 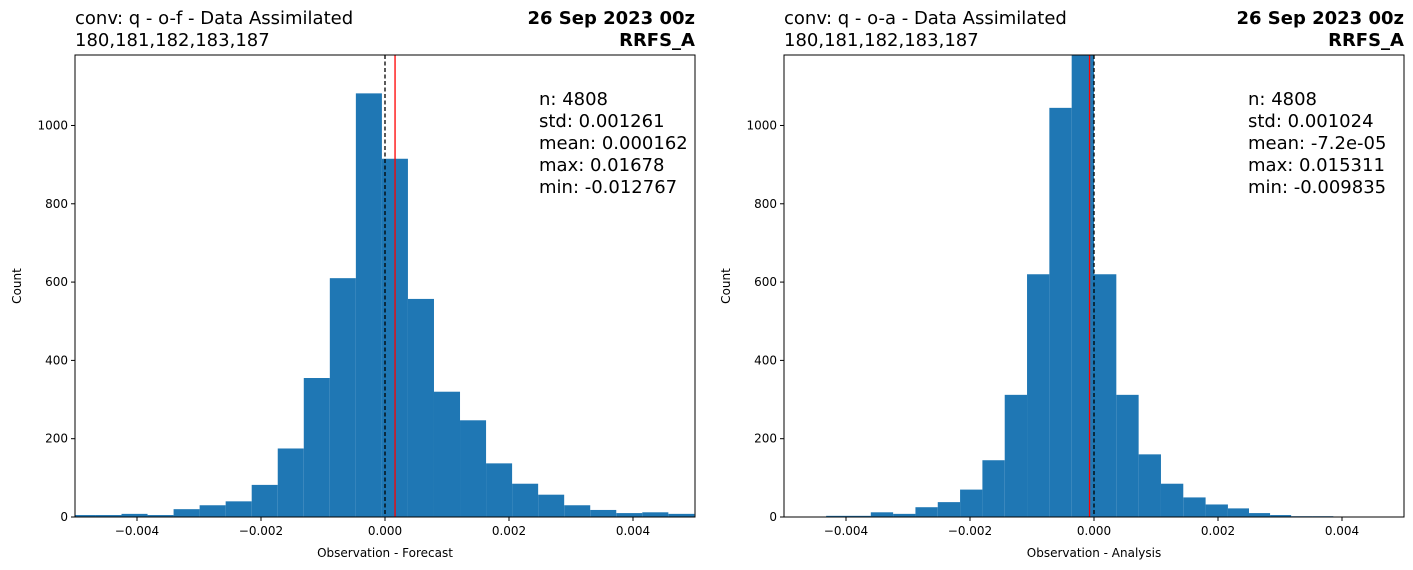 What do you see at coordinates (608, 187) in the screenshot?
I see `stat-min: min: -0.012767` at bounding box center [608, 187].